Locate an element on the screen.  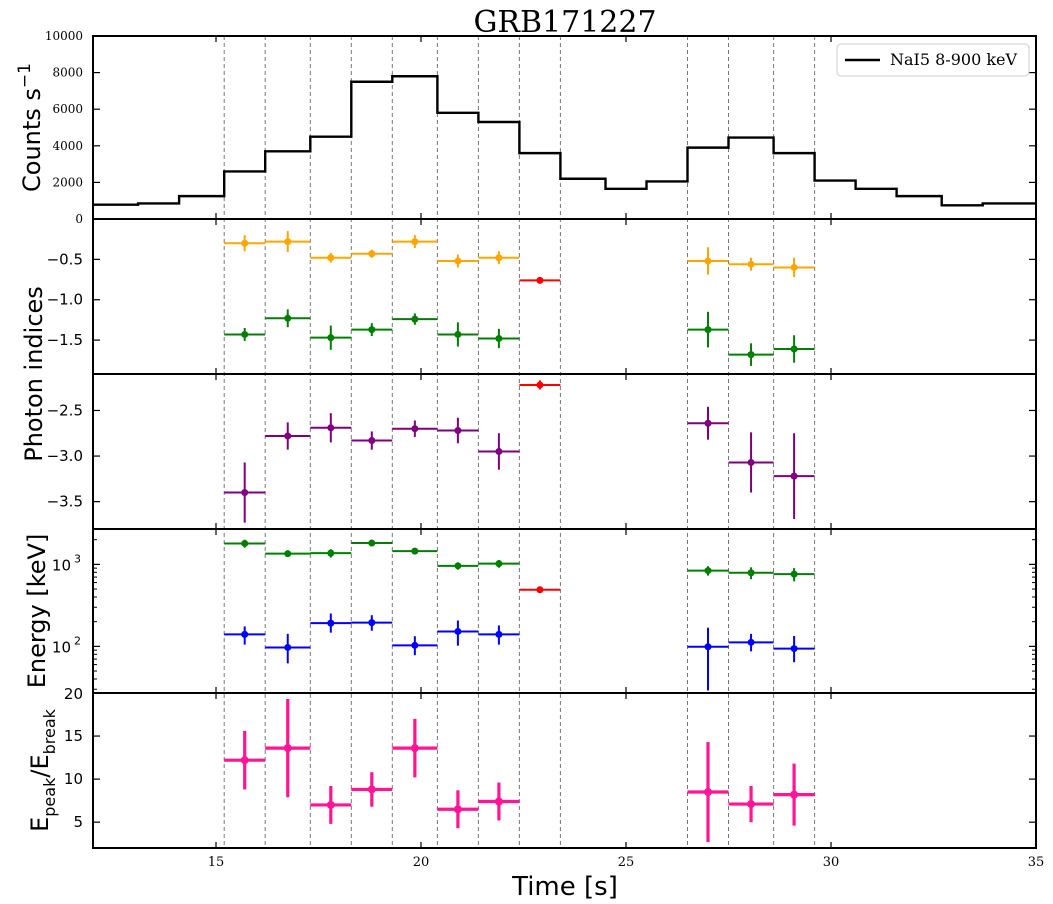
x-tick-label: 30 is located at coordinates (831, 862).